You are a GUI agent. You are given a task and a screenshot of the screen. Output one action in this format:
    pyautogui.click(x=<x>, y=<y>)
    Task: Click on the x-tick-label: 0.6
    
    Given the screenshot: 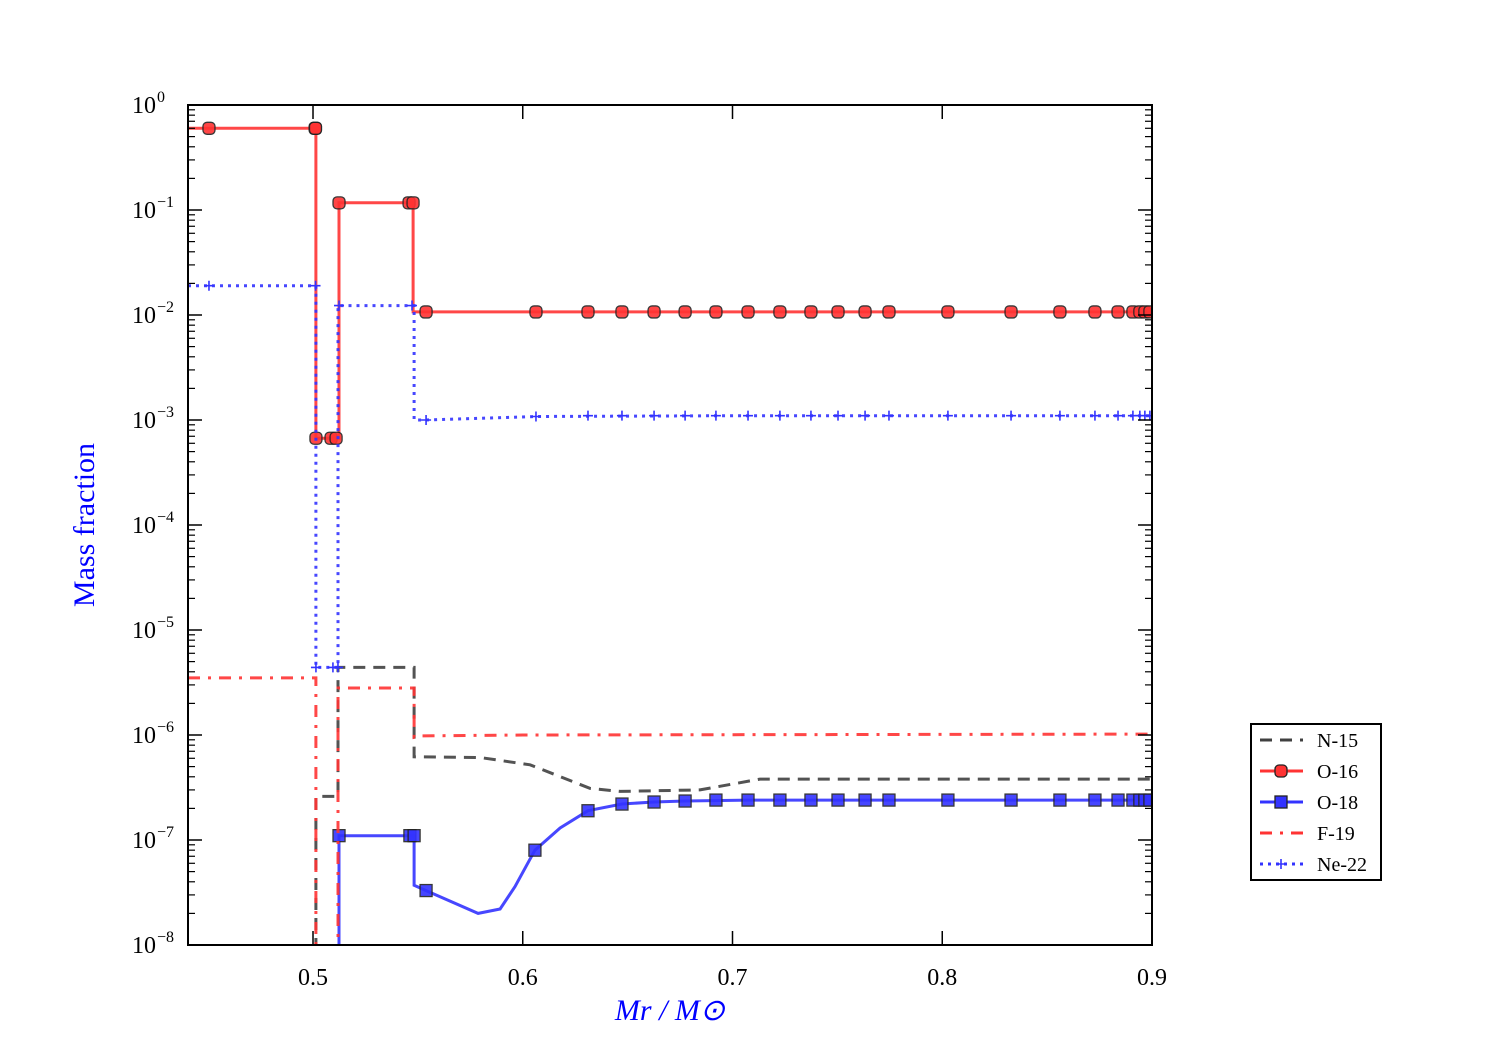 What is the action you would take?
    pyautogui.click(x=523, y=978)
    